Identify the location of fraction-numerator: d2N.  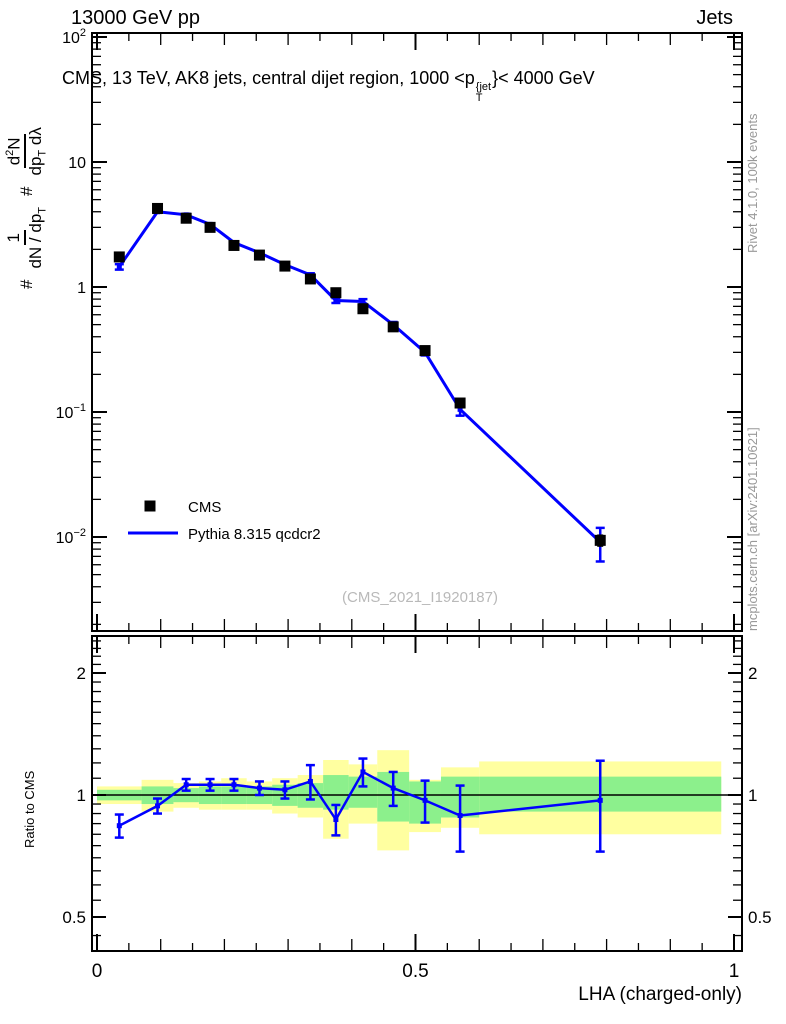
(15, 151).